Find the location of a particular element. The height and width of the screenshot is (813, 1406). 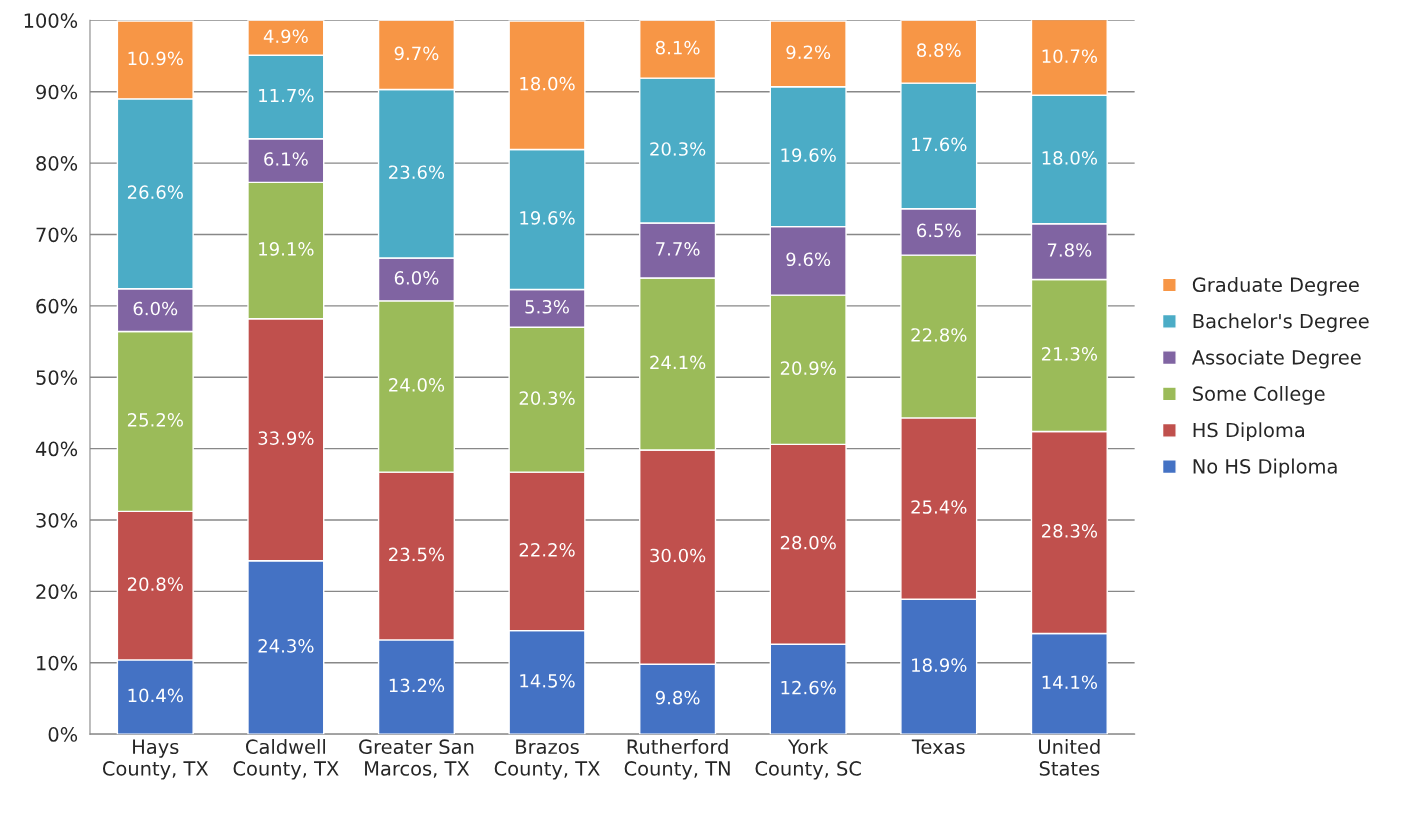

x-tick-label: Hays County, TX is located at coordinates (155, 759).